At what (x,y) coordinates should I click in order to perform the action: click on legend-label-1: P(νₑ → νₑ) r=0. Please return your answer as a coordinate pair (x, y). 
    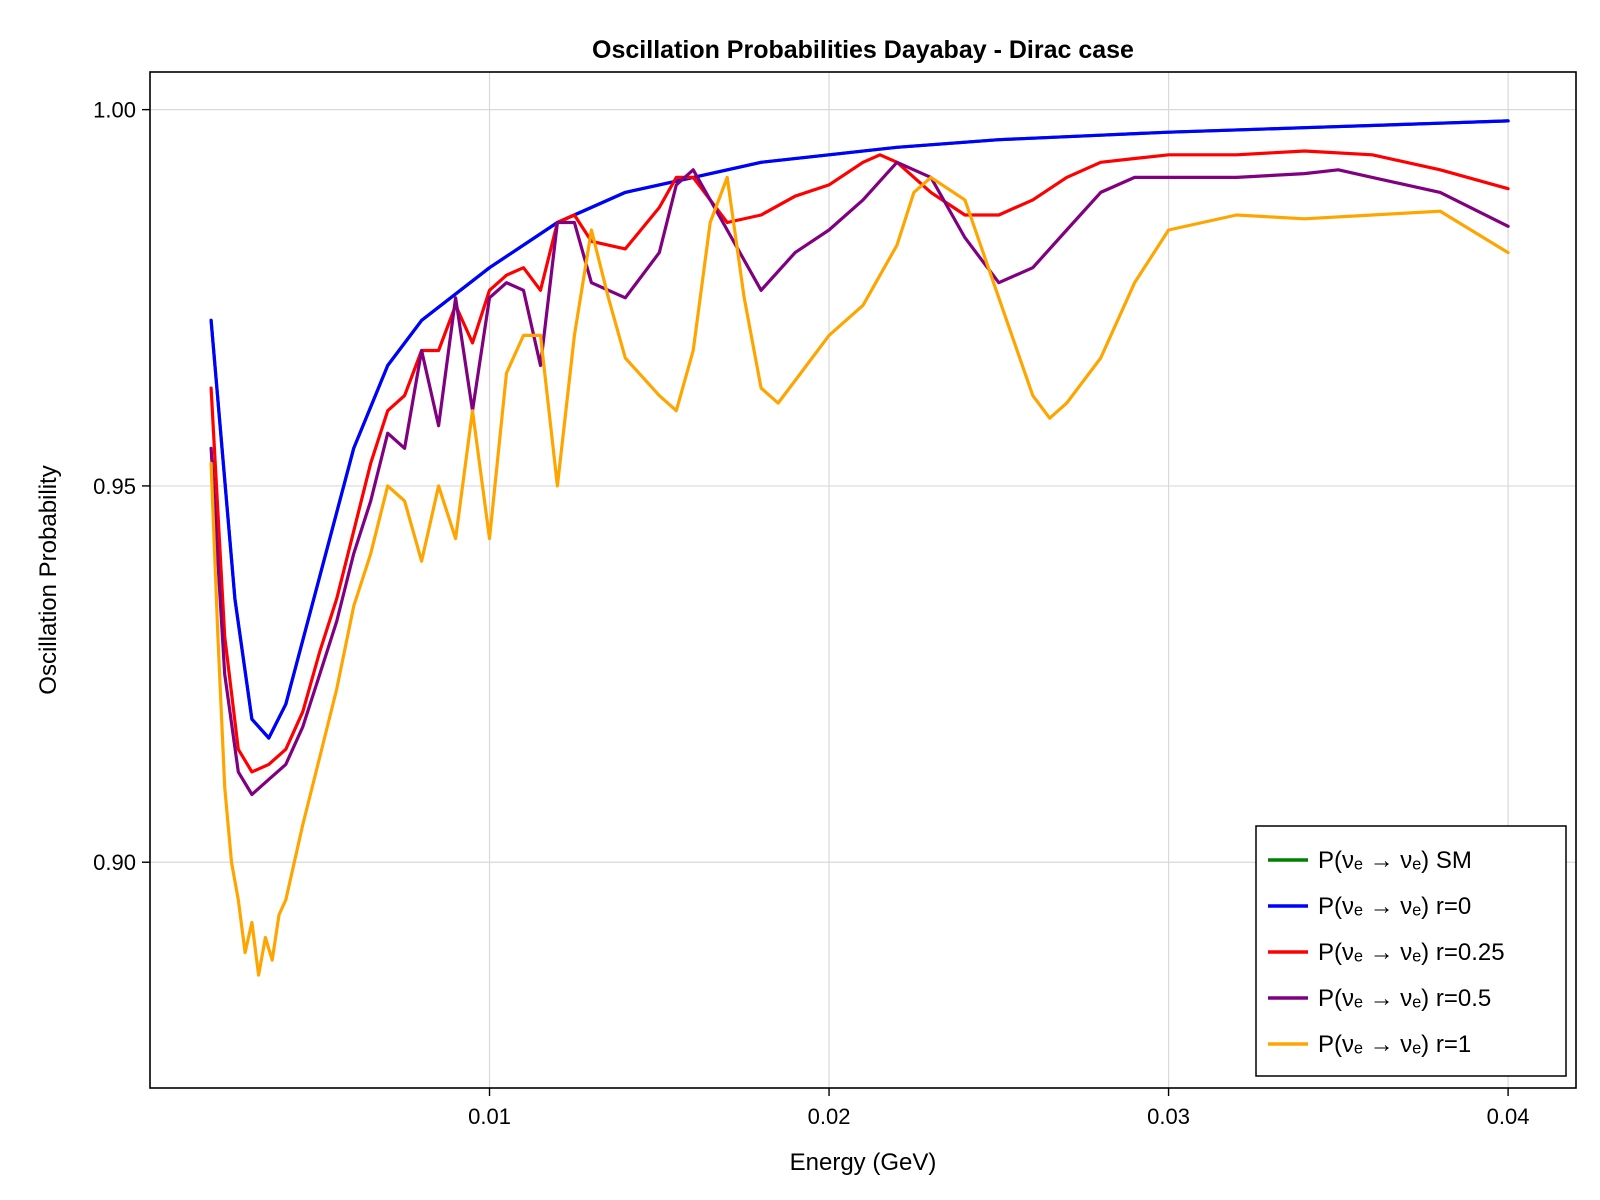
    Looking at the image, I should click on (1394, 906).